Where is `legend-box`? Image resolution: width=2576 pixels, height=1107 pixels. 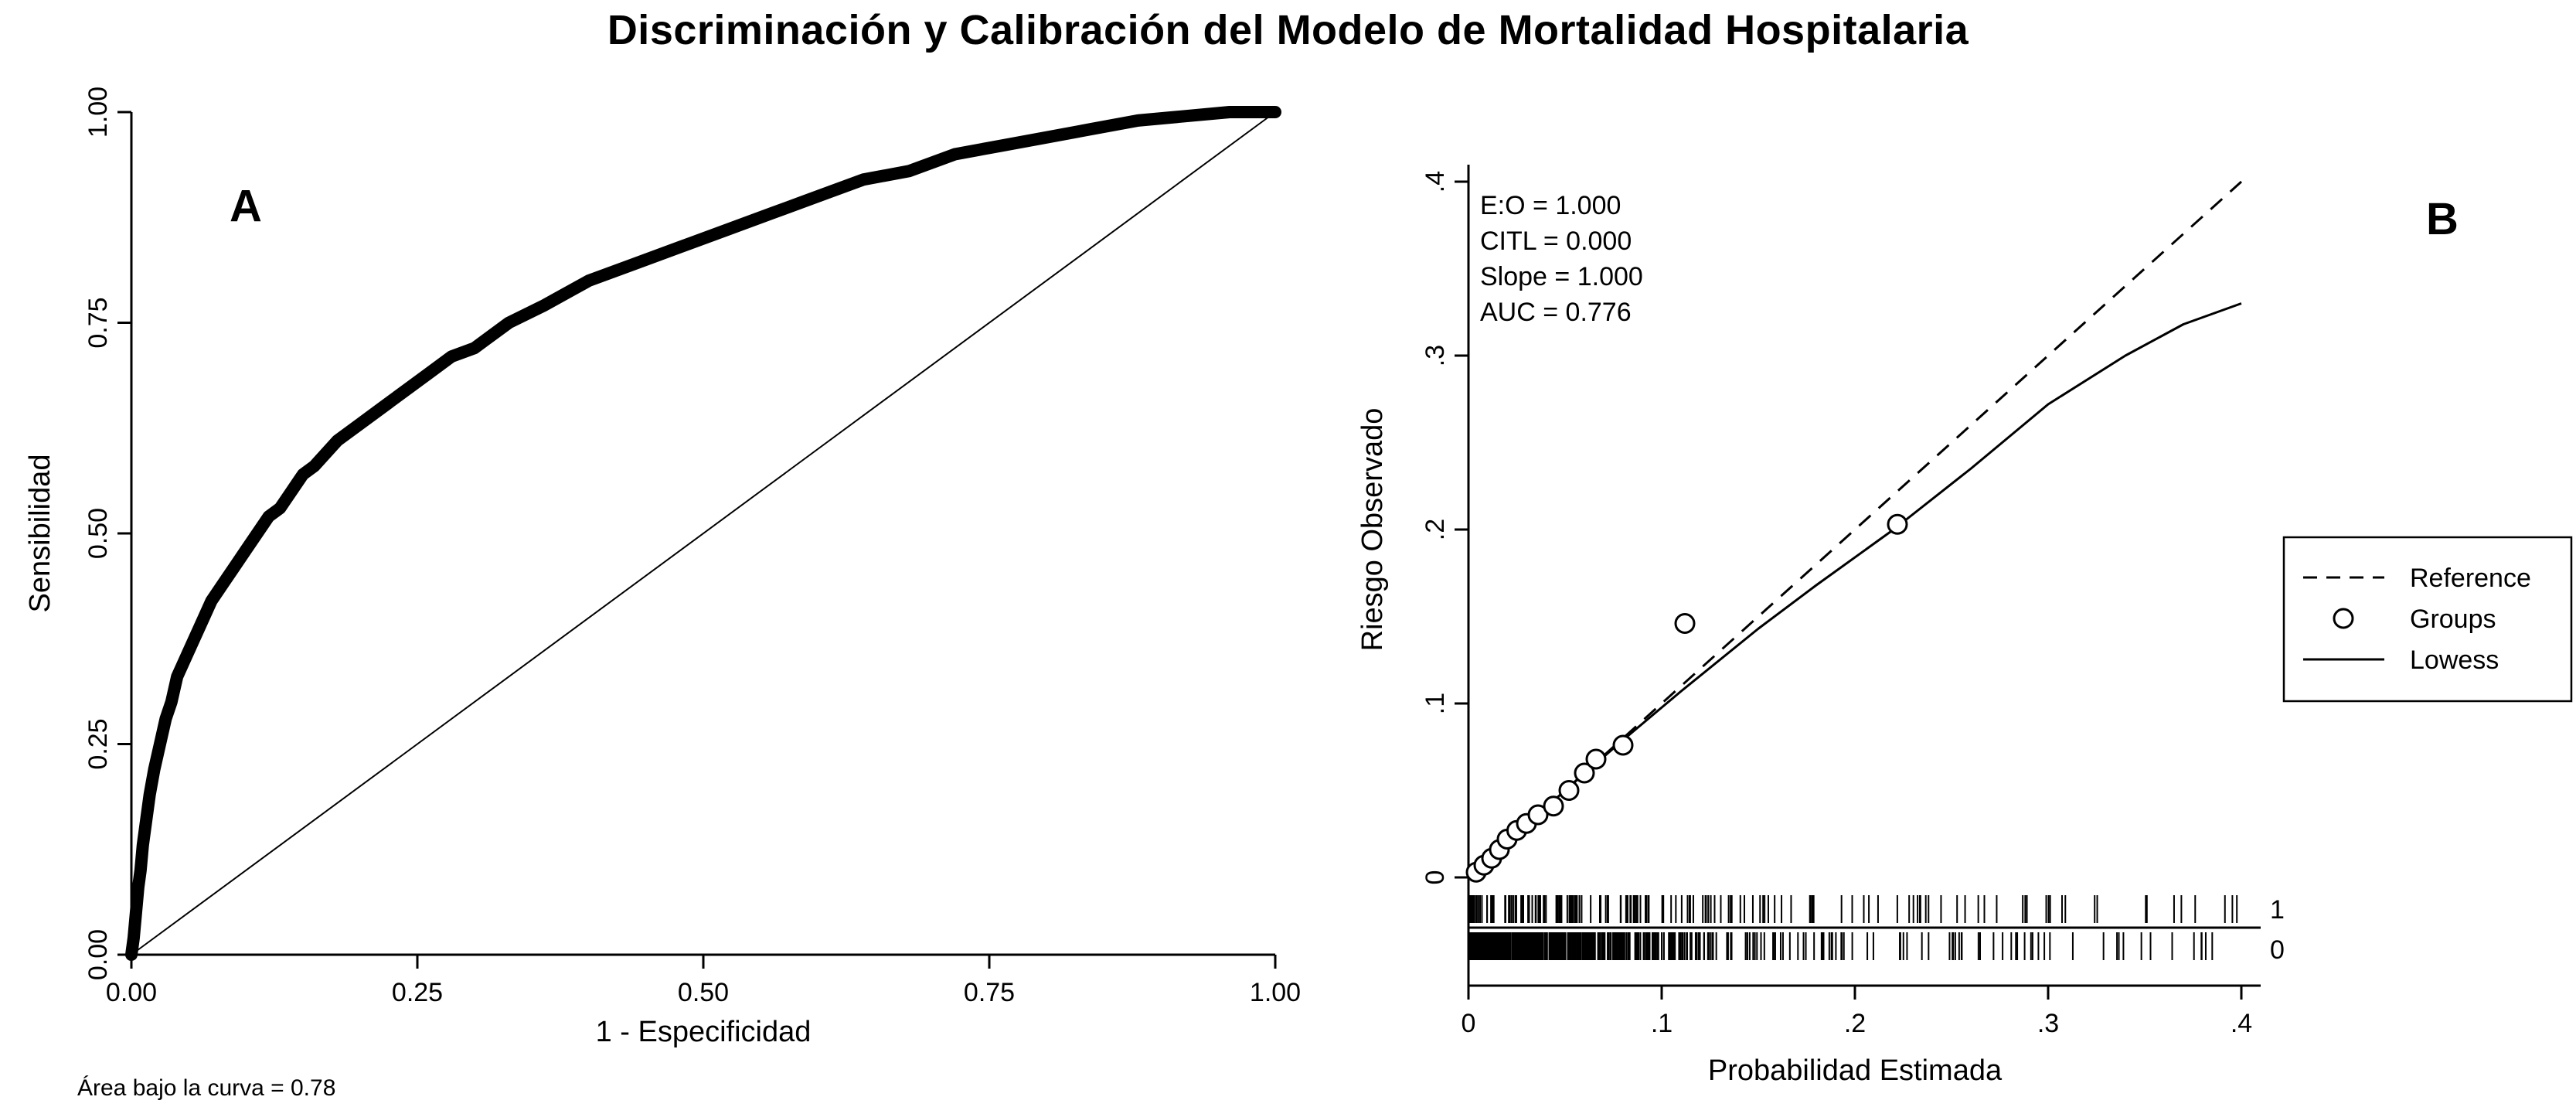 legend-box is located at coordinates (2427, 619).